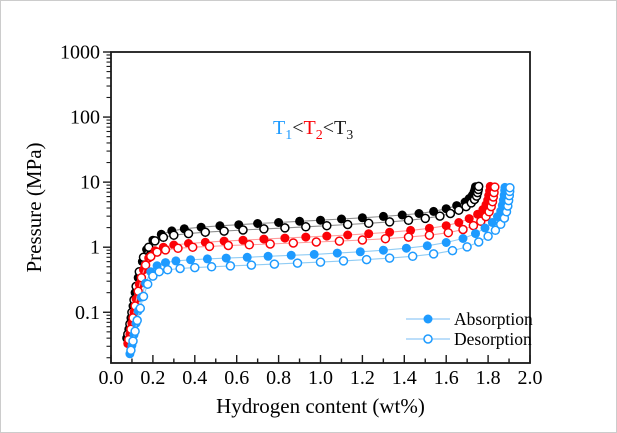 The height and width of the screenshot is (433, 617). I want to click on legend-marker-filled-circle, so click(428, 319).